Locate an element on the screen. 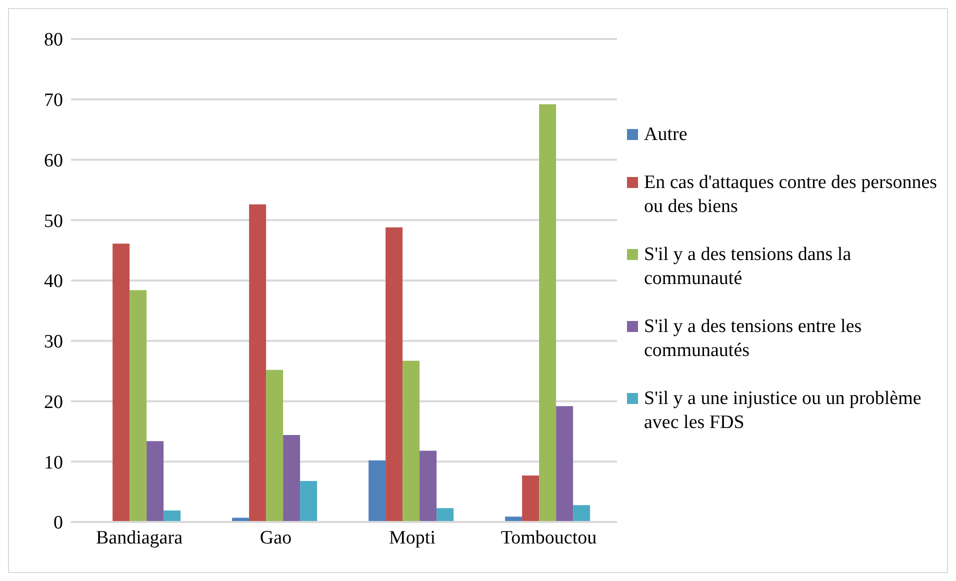  legend-label: S'il y a des tensions dans la communauté is located at coordinates (748, 266).